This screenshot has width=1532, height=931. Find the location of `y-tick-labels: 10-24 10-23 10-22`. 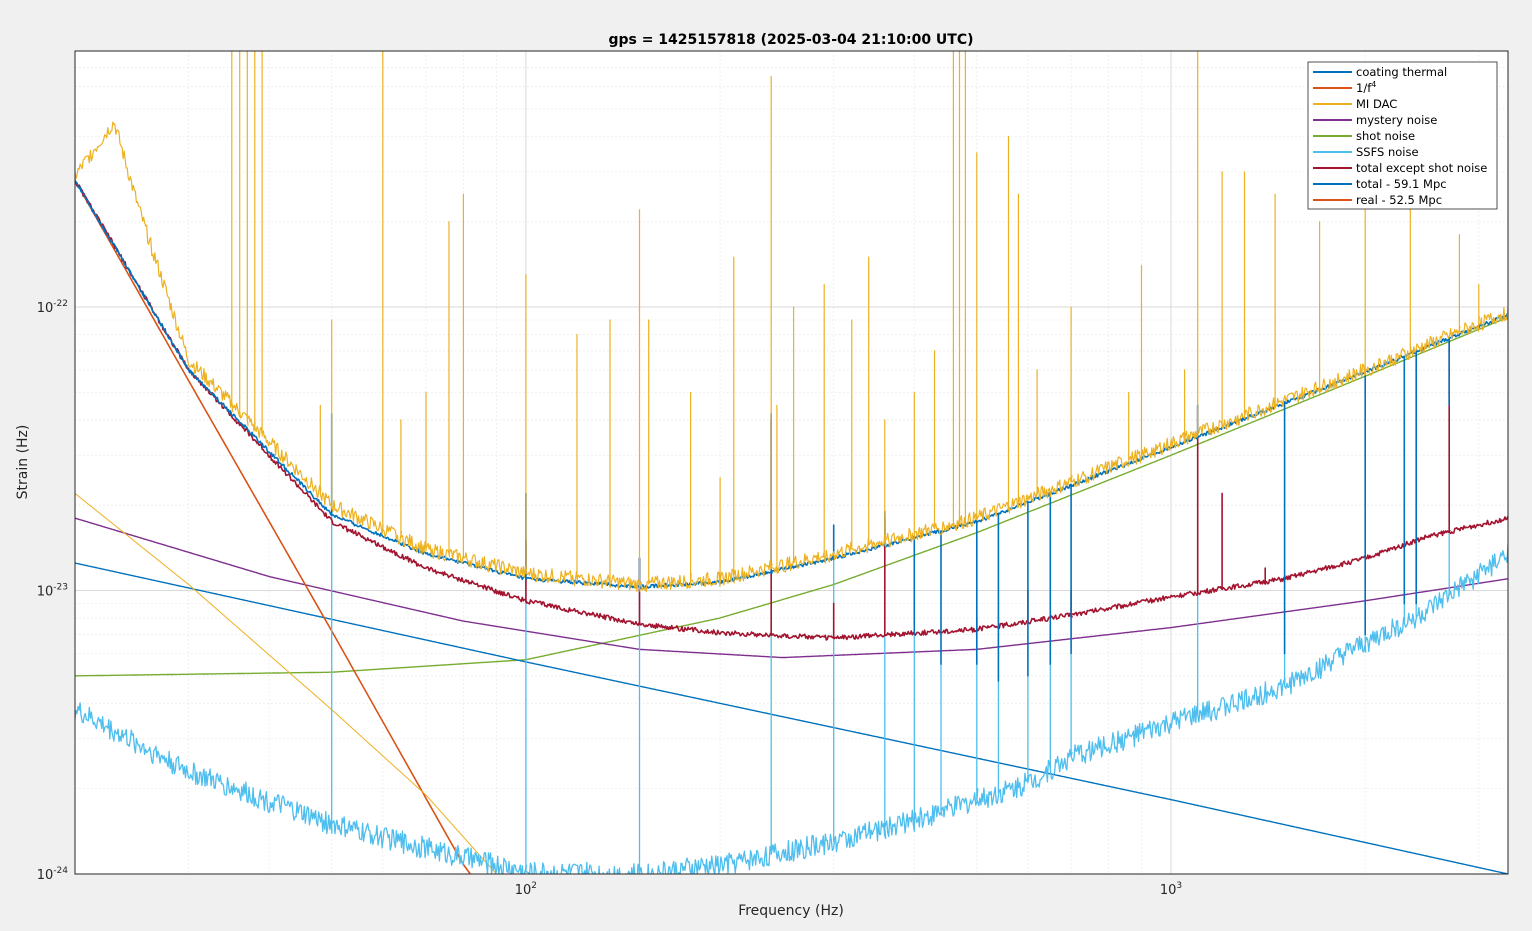

y-tick-labels: 10-24 10-23 10-22 is located at coordinates (53, 591).